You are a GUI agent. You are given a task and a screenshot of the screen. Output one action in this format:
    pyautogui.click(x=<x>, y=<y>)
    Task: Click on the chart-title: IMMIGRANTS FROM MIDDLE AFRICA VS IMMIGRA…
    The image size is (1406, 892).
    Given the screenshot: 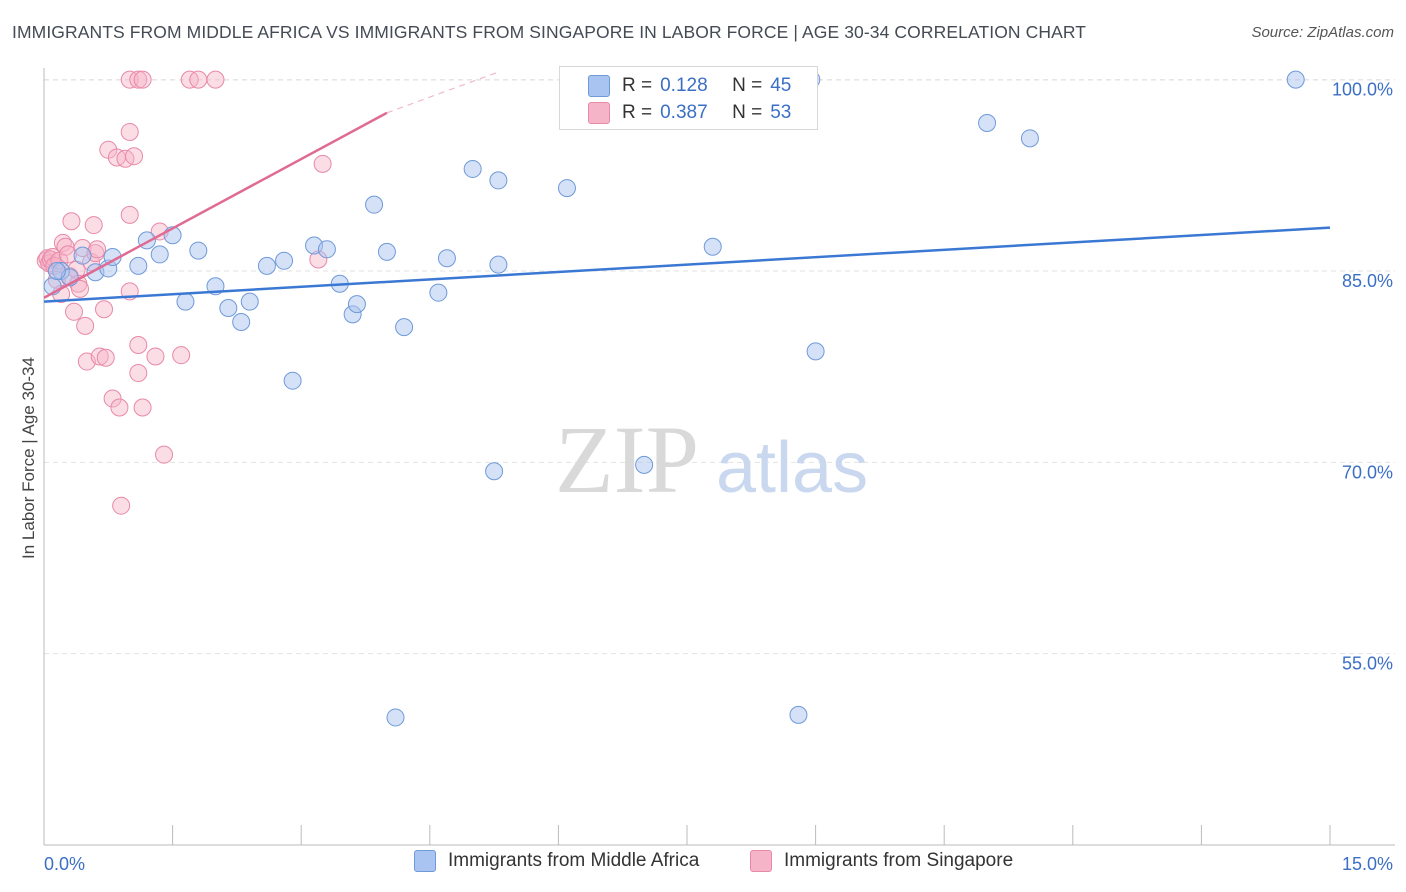 What is the action you would take?
    pyautogui.click(x=549, y=32)
    